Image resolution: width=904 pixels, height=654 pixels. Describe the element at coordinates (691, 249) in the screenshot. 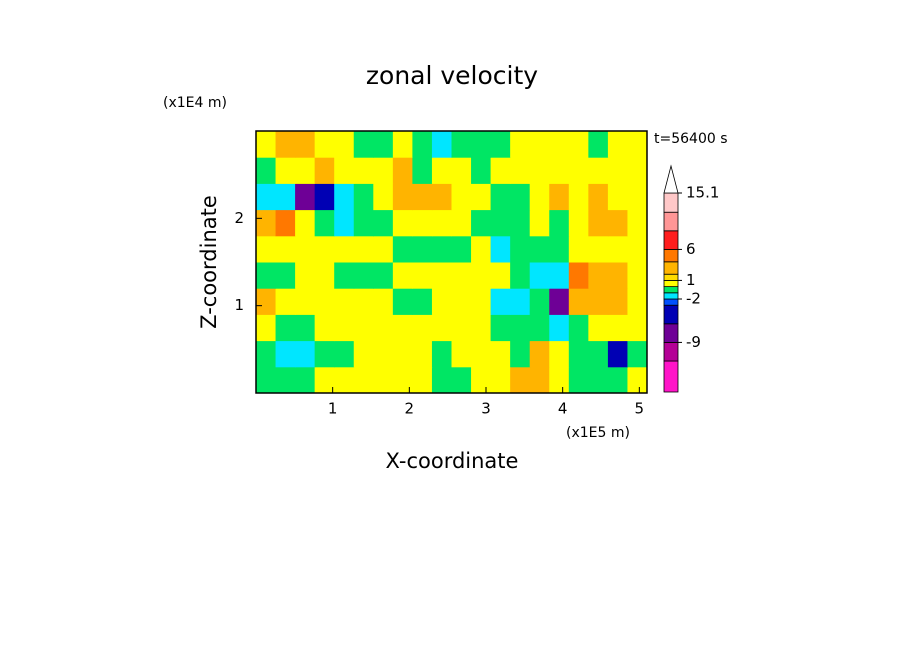

I see `colorbar-tick-label: 6` at that location.